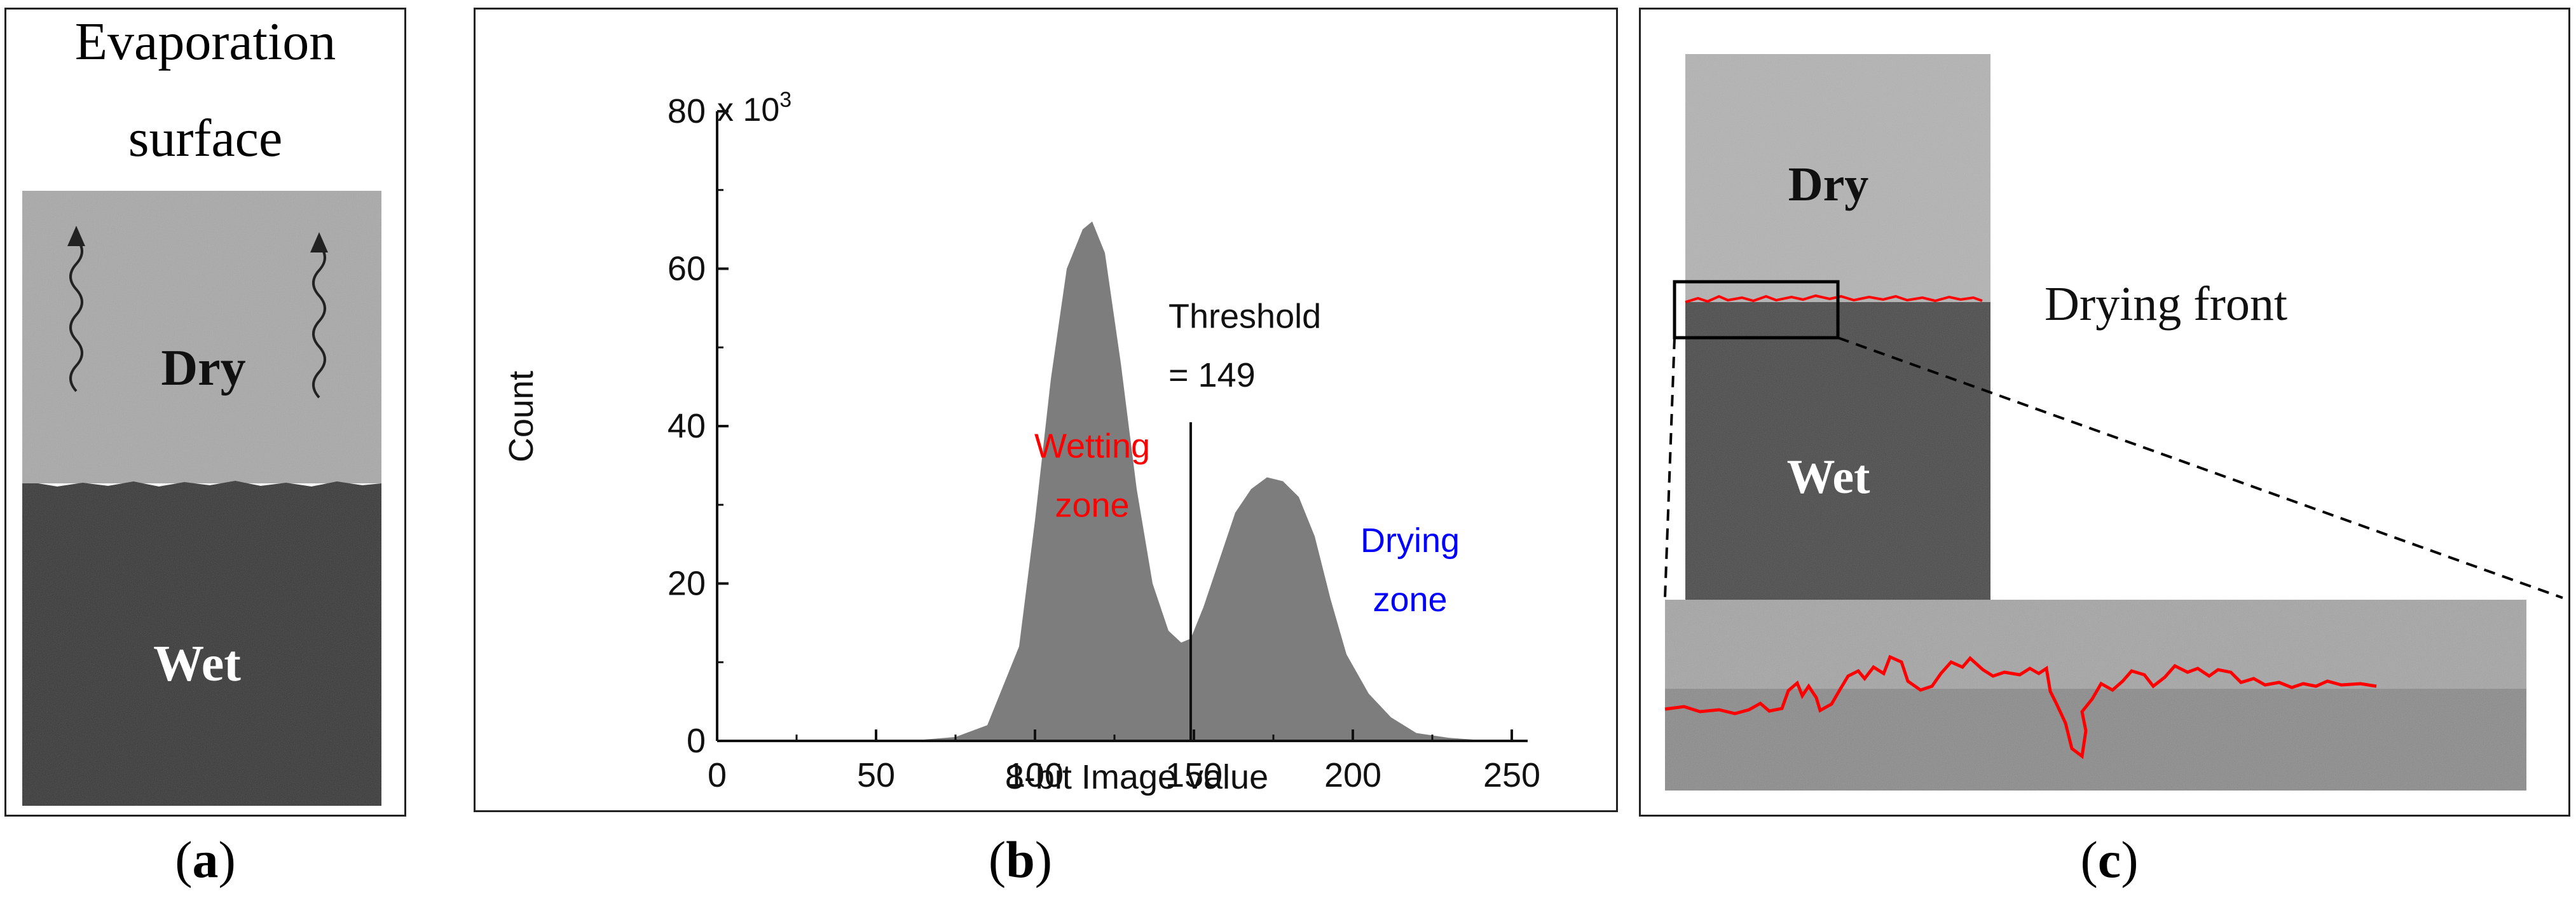 This screenshot has height=905, width=2576. Describe the element at coordinates (754, 108) in the screenshot. I see `y-multiplier-label: x 103` at that location.